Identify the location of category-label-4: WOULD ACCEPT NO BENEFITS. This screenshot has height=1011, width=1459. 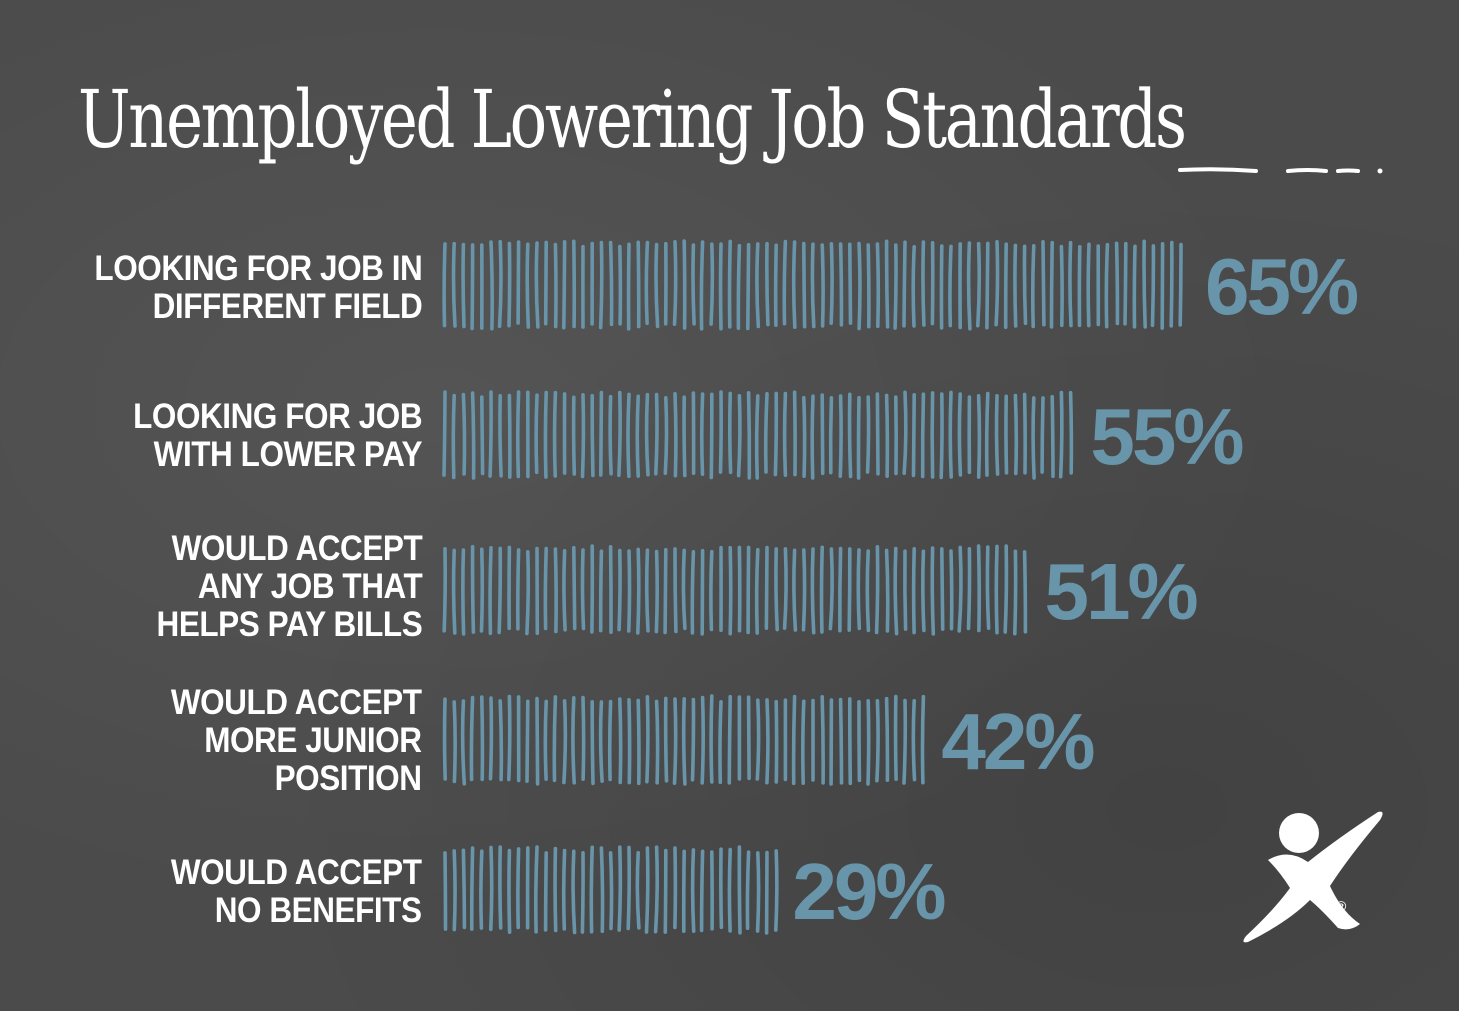
(296, 891).